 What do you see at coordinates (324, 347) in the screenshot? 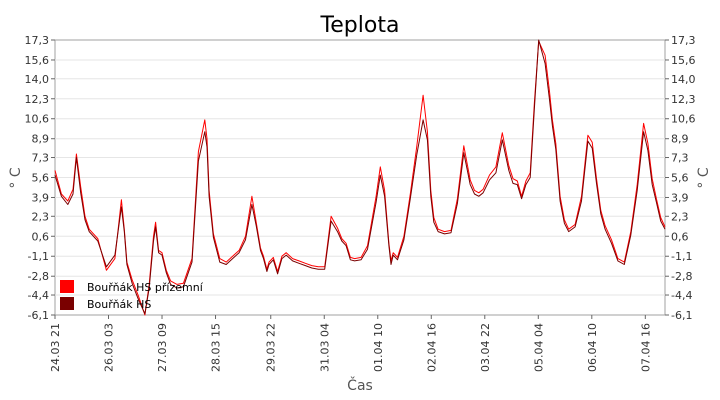
I see `x-tick-label: 31.03 04` at bounding box center [324, 347].